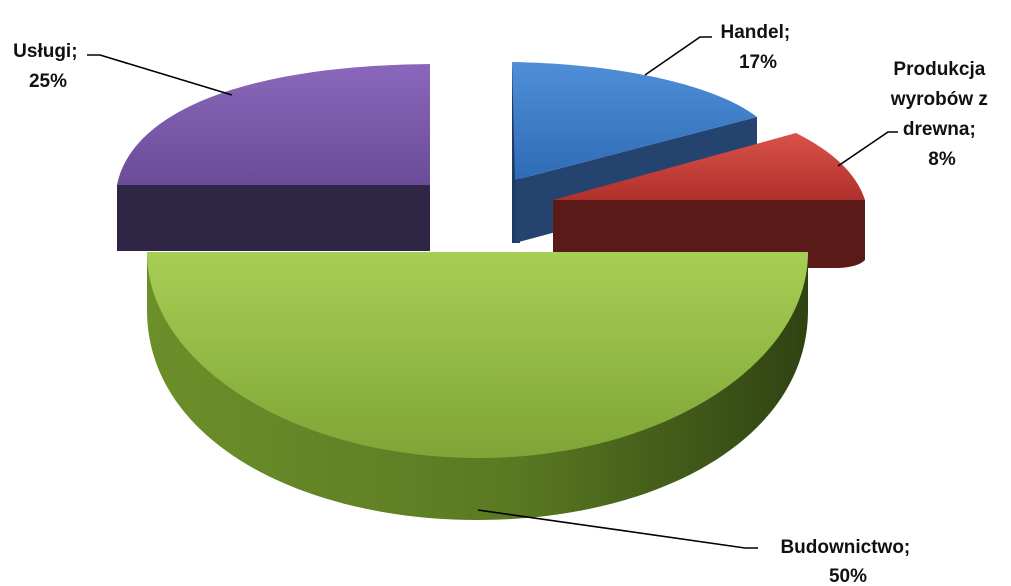 This screenshot has width=1011, height=586. I want to click on data-label-produkcja-line-4: 8%, so click(942, 159).